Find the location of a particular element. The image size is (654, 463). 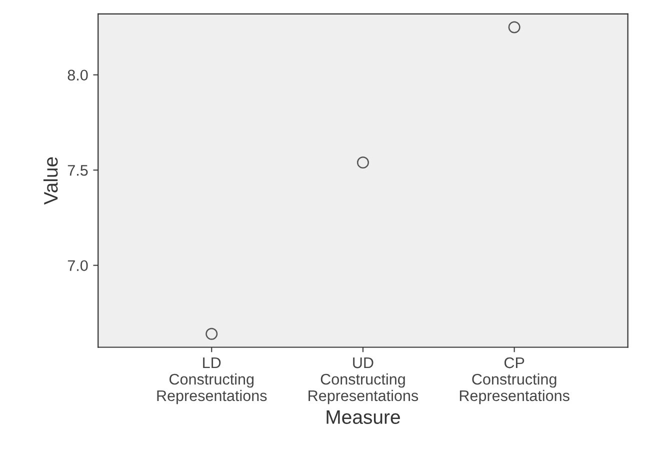

x-axis-title: Measure is located at coordinates (363, 417).